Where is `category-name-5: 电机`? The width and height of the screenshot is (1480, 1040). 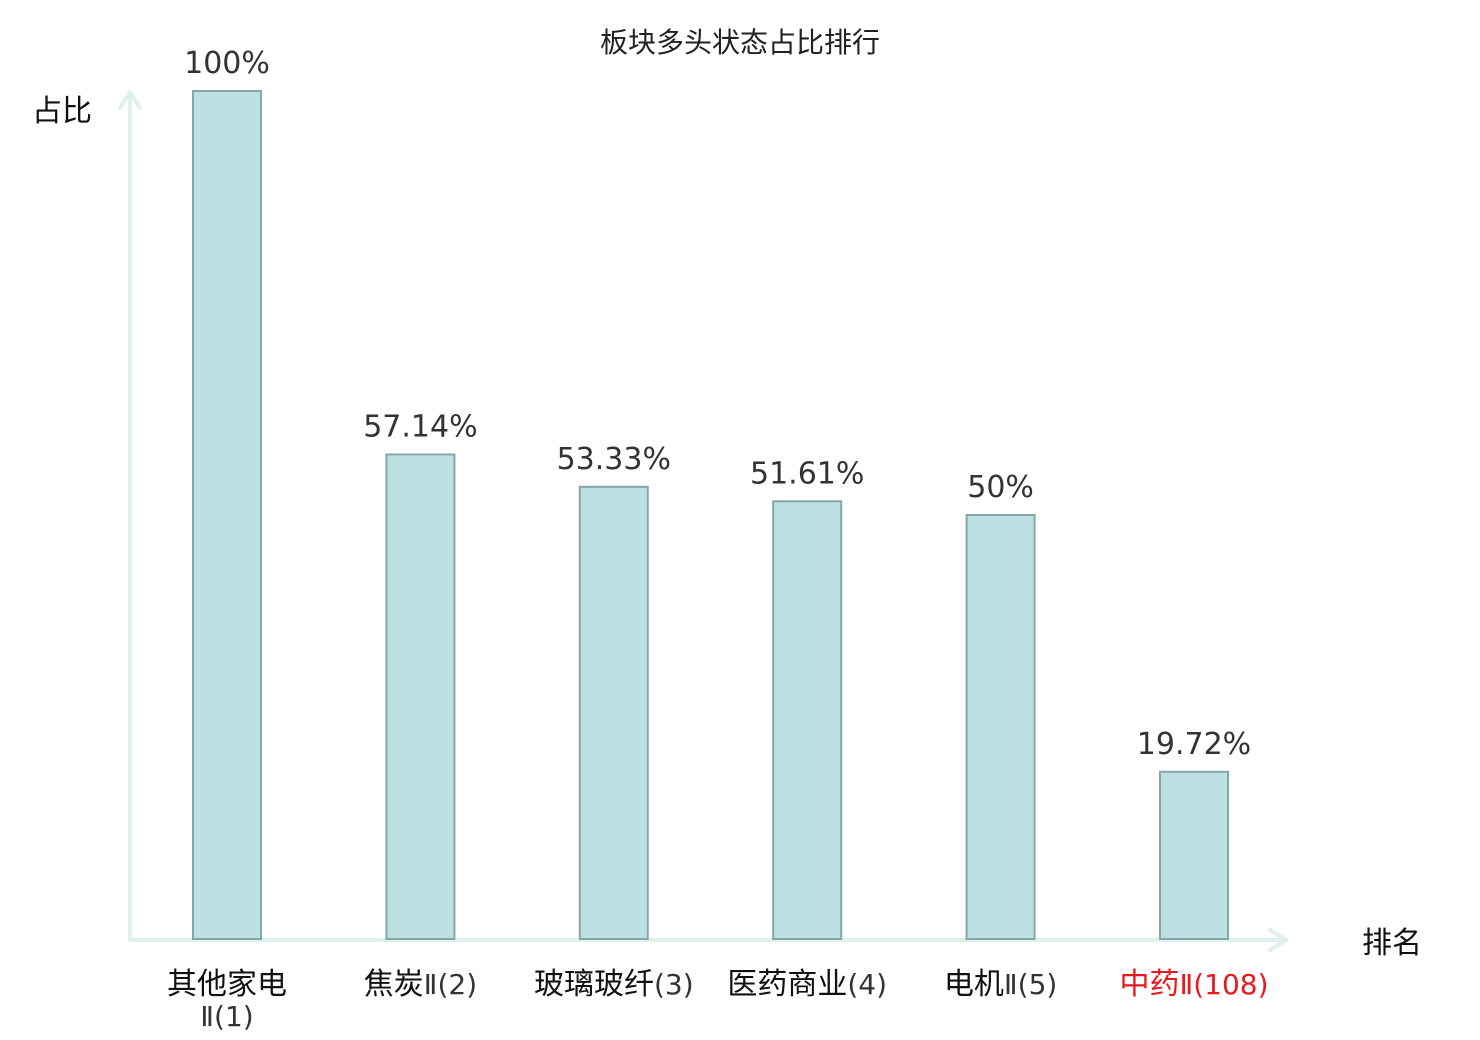 category-name-5: 电机 is located at coordinates (974, 984).